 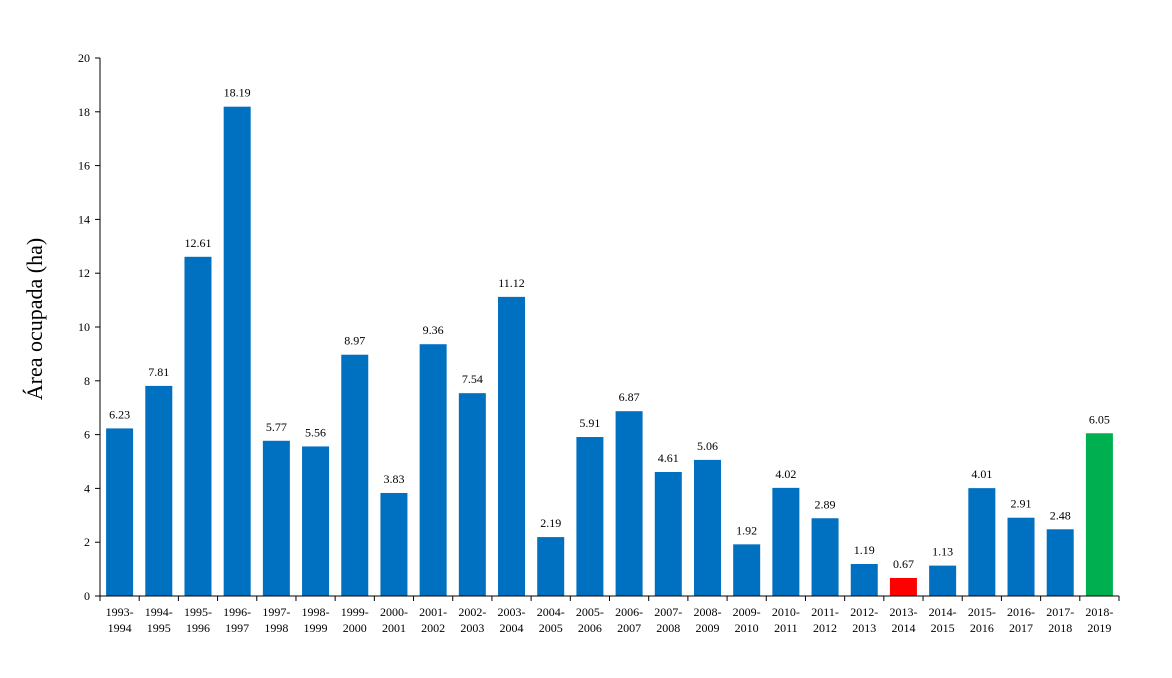 I want to click on x-category-label-line2: 2000, so click(x=355, y=628).